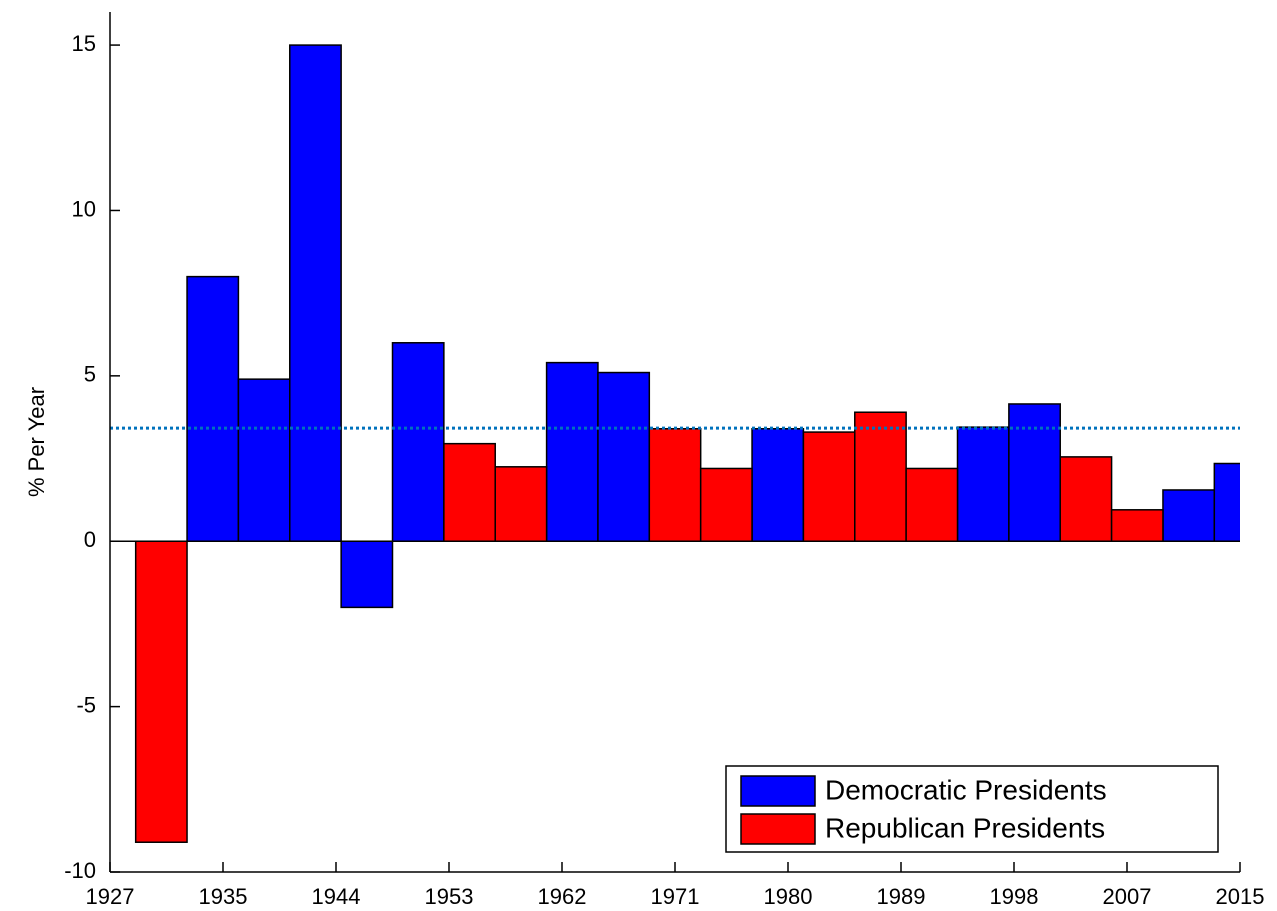  What do you see at coordinates (36, 442) in the screenshot?
I see `y-axis-label: % Per Year` at bounding box center [36, 442].